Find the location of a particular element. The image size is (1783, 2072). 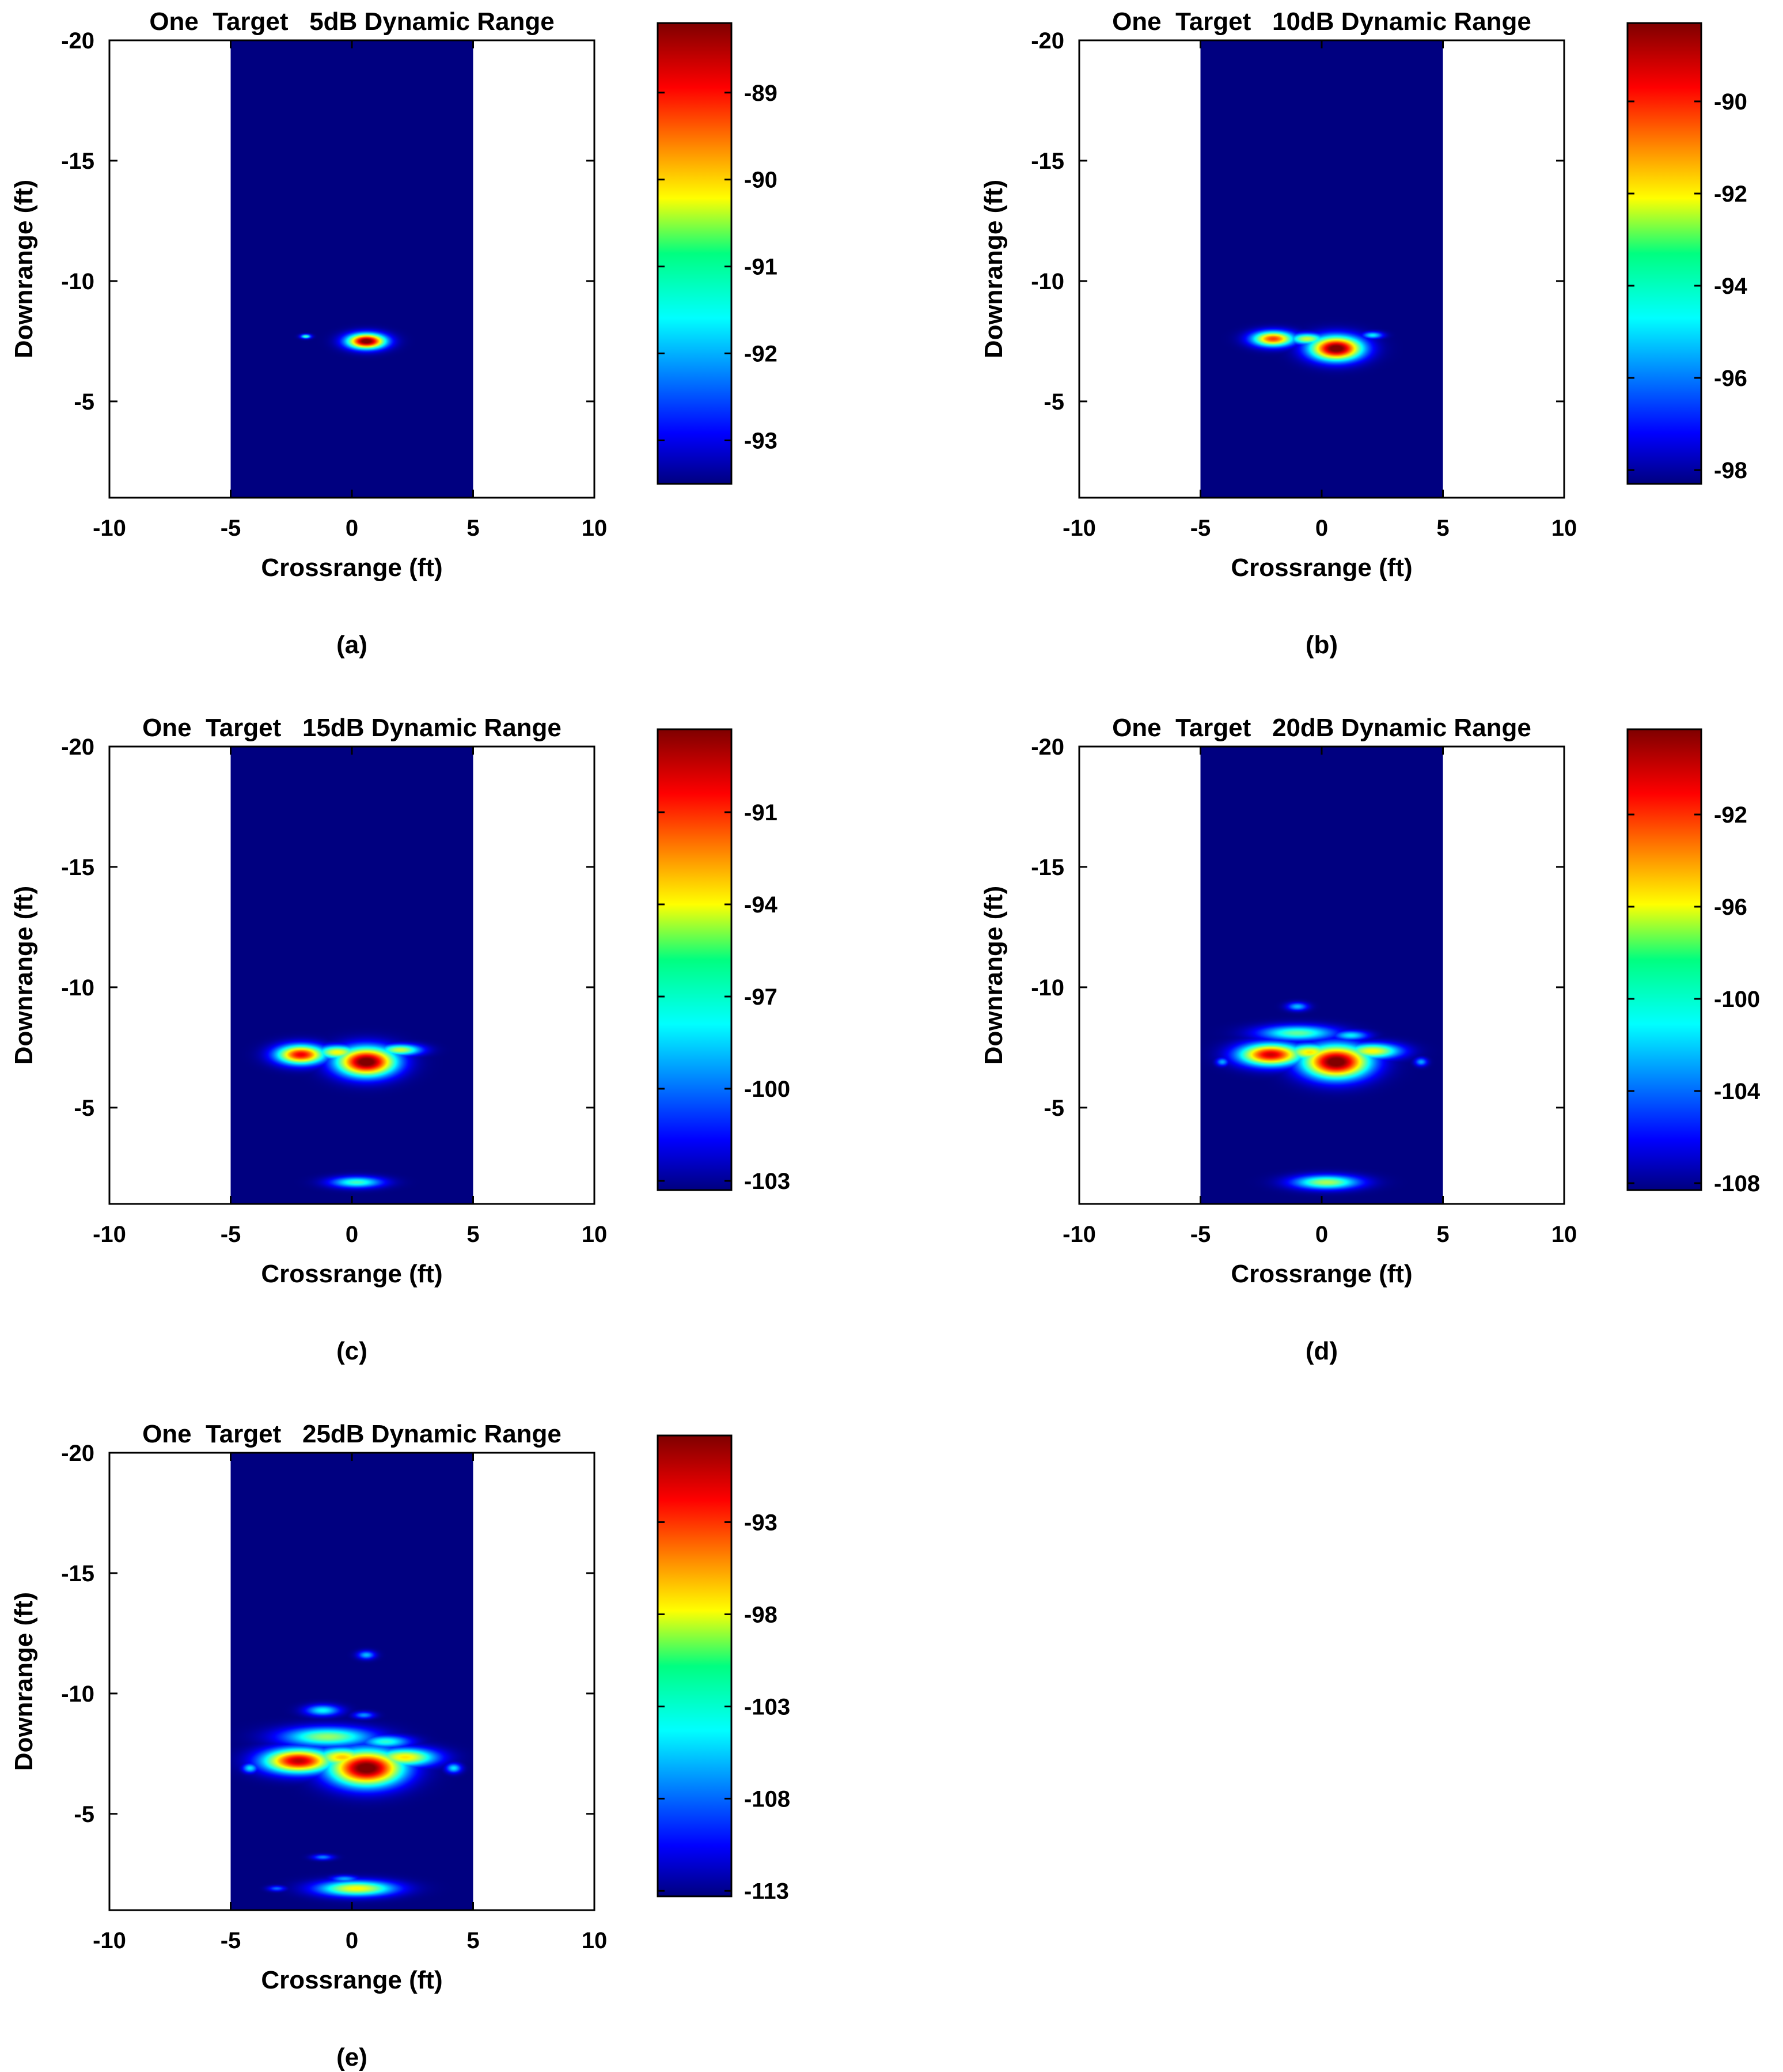

colorbar-tick-label: -89 is located at coordinates (760, 93).